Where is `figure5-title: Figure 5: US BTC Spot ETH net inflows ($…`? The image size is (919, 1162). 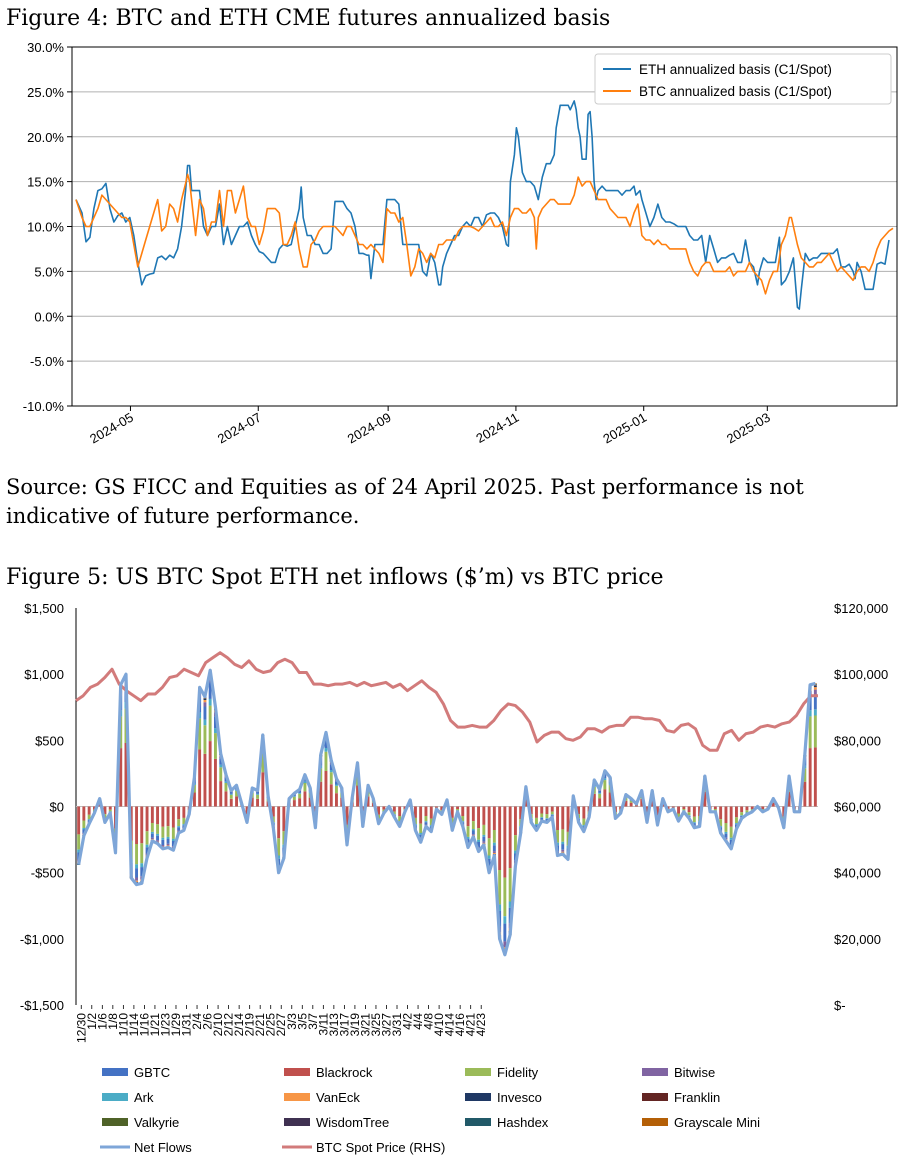
figure5-title: Figure 5: US BTC Spot ETH net inflows ($… is located at coordinates (335, 577).